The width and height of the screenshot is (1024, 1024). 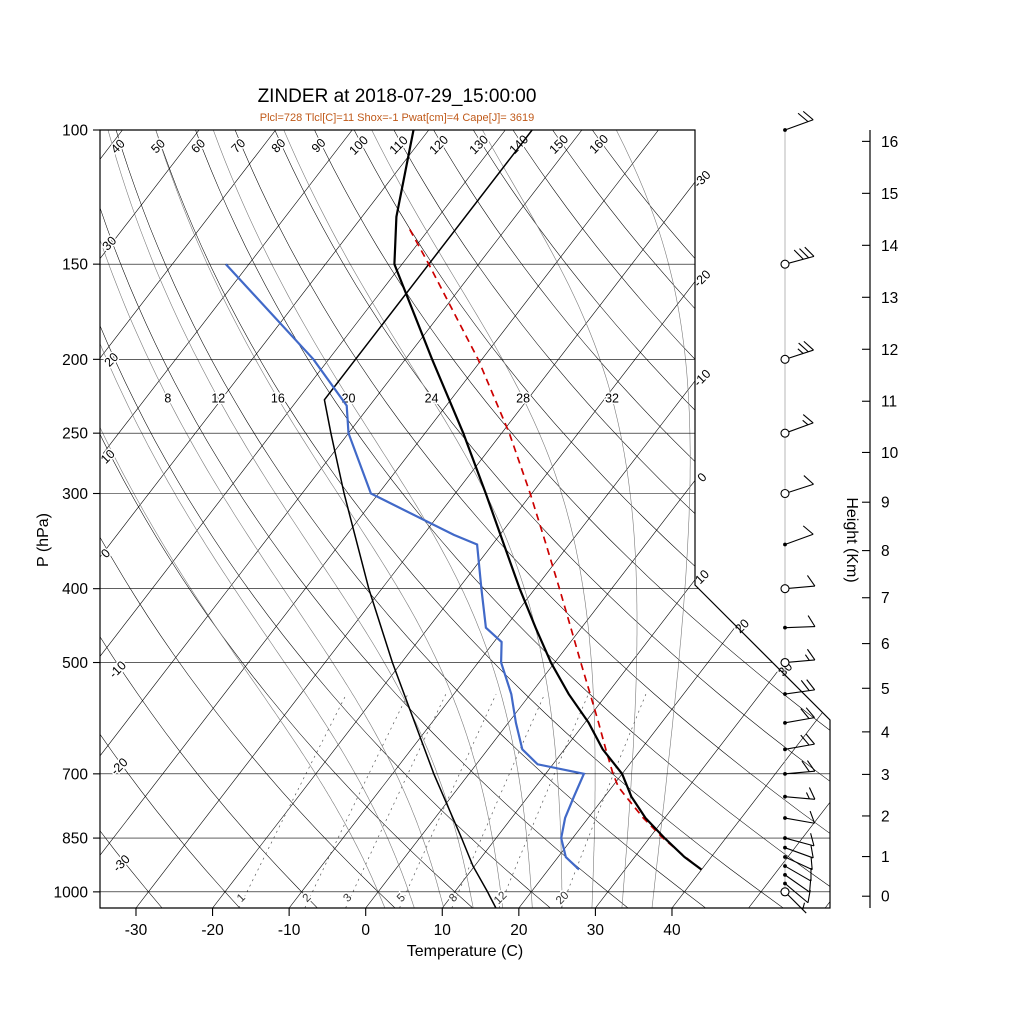 I want to click on pressure-tick-label: 200, so click(x=75, y=360).